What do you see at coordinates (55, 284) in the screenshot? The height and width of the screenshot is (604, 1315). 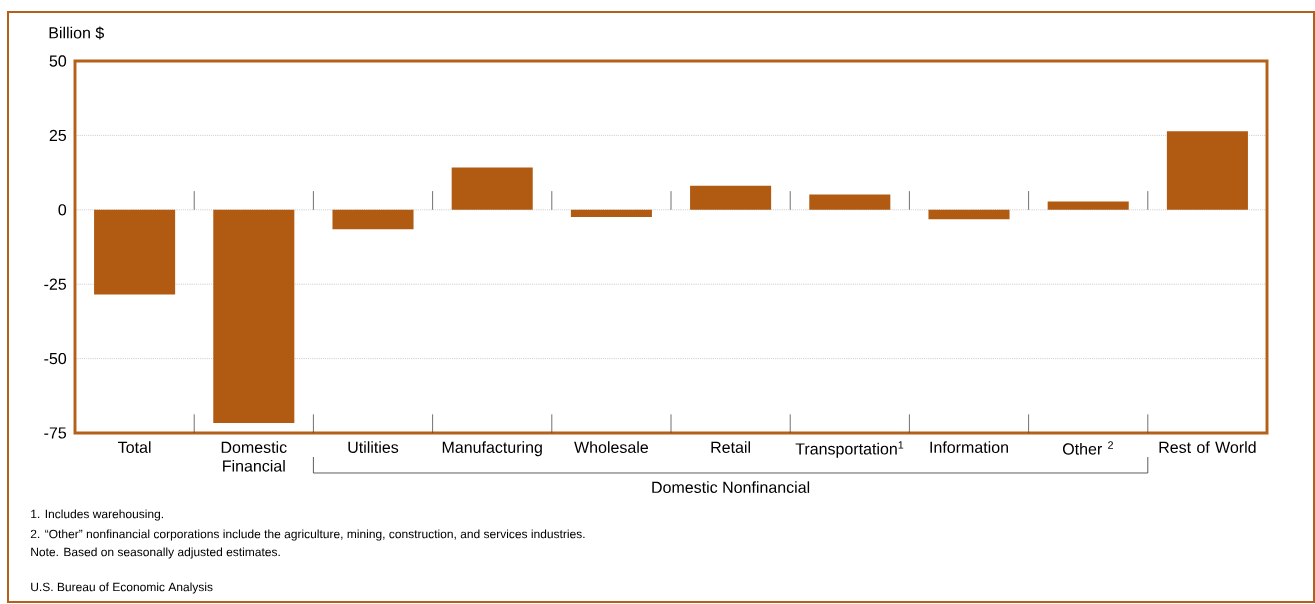 I see `y-tick-label: -25` at bounding box center [55, 284].